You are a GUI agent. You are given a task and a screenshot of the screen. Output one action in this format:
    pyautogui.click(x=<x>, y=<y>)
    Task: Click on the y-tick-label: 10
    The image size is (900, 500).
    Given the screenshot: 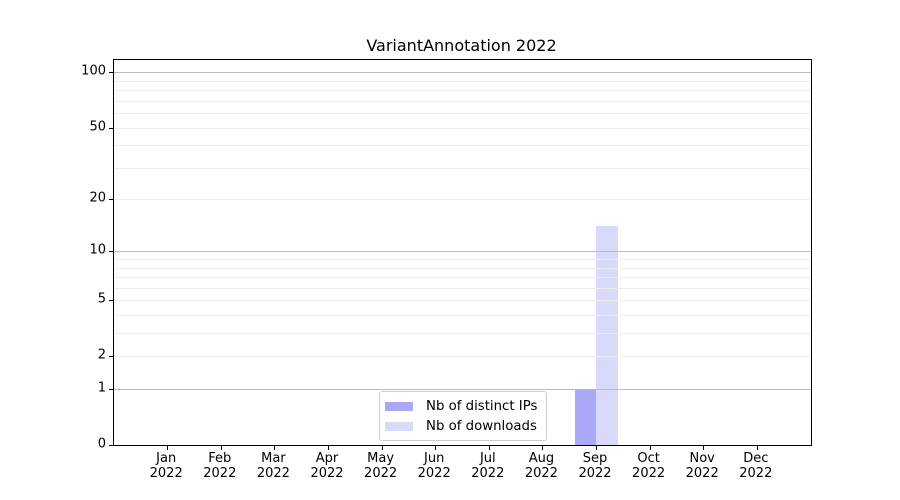 What is the action you would take?
    pyautogui.click(x=97, y=250)
    